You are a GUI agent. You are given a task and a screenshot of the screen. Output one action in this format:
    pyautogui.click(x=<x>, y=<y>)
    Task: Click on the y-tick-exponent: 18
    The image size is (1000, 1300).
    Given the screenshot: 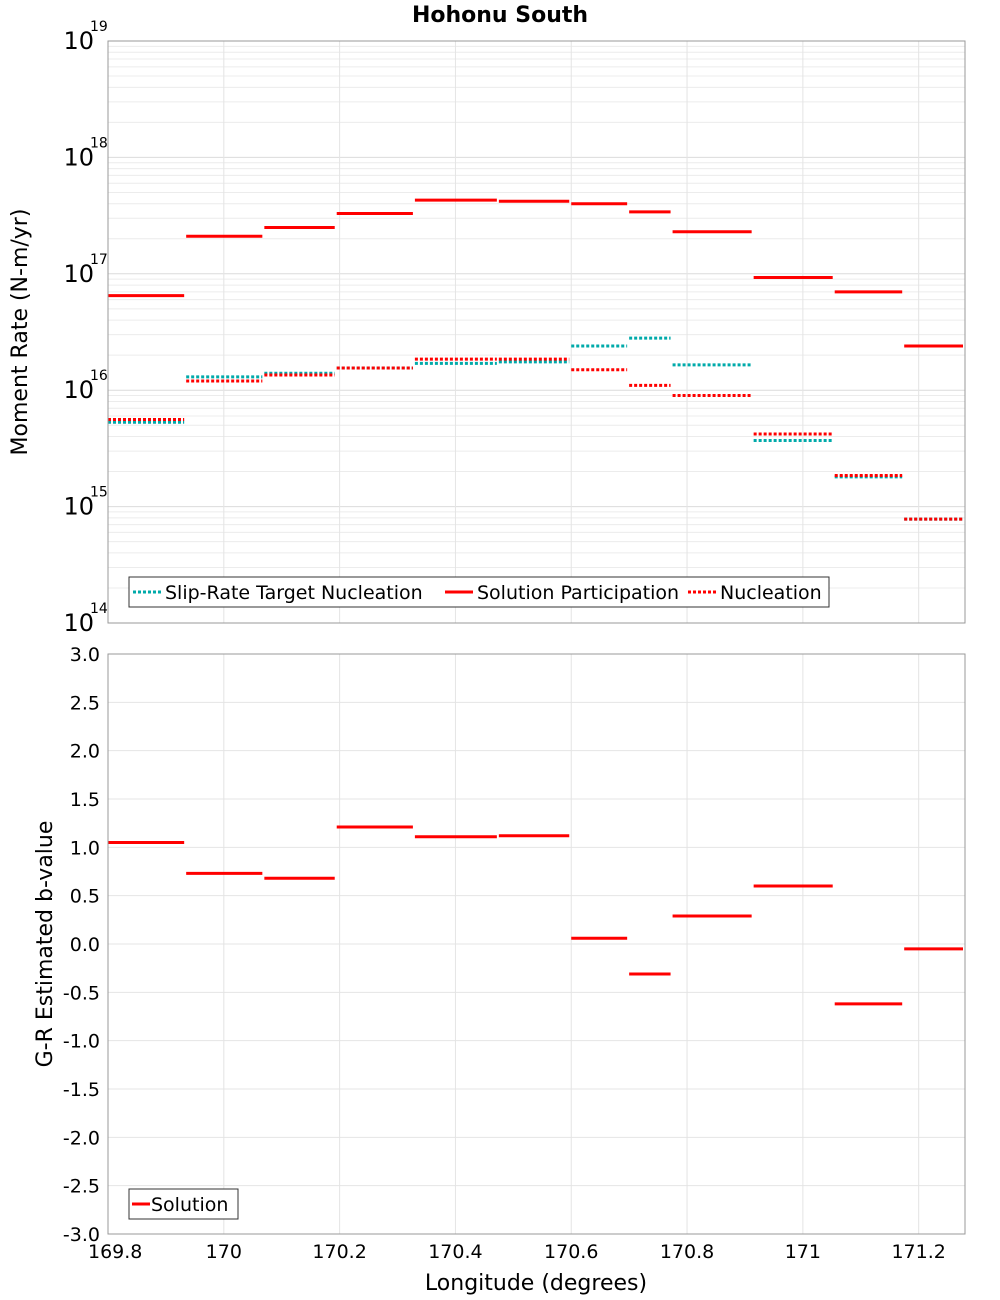 What is the action you would take?
    pyautogui.click(x=99, y=143)
    